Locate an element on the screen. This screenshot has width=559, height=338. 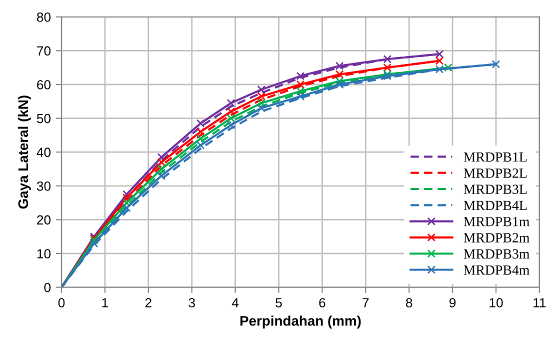
y-tick-label: 50 is located at coordinates (43, 119).